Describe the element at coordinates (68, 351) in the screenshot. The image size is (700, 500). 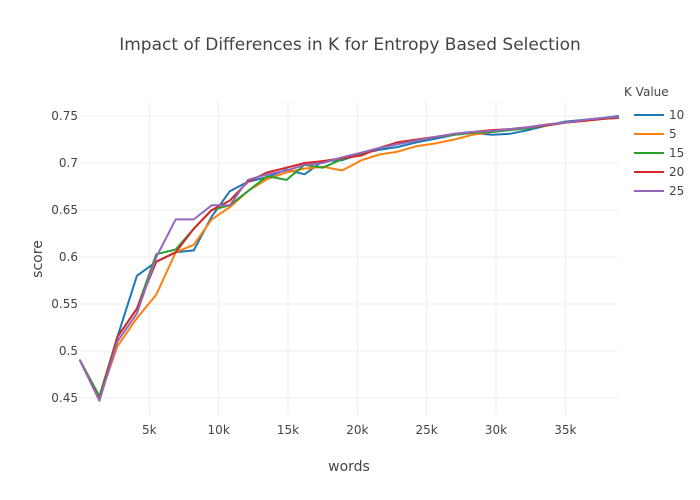
I see `y-tick-label: 0.5` at that location.